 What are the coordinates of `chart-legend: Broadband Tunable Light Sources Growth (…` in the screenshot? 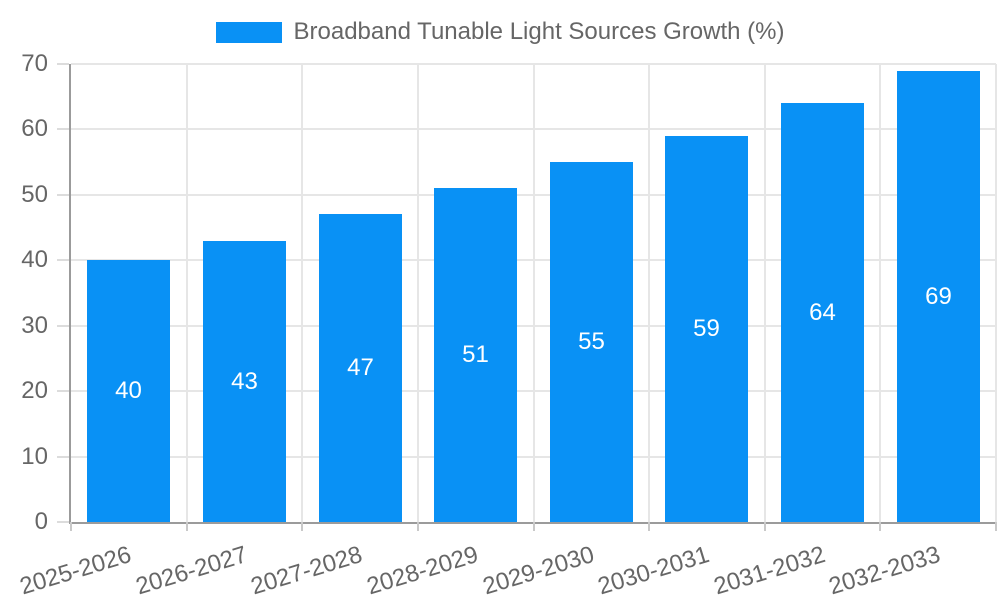 It's located at (500, 32).